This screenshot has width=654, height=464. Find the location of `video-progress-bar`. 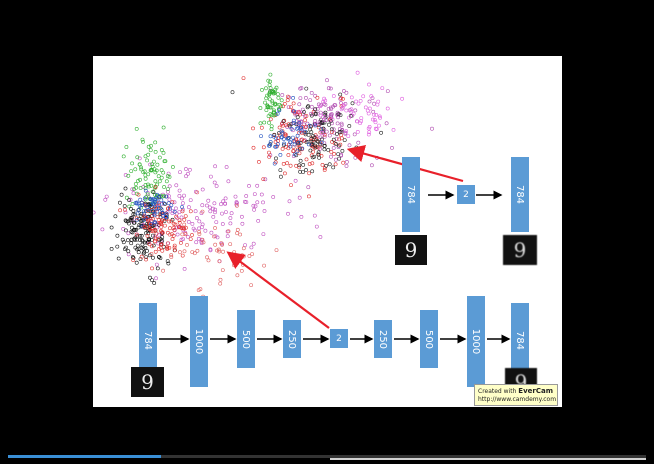

video-progress-bar is located at coordinates (327, 456).